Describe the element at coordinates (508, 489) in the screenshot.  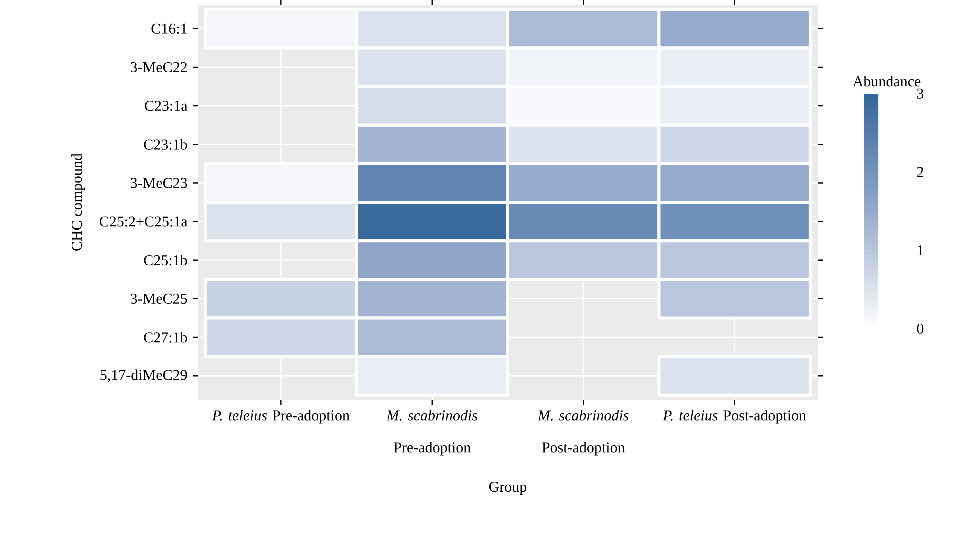
I see `x-axis-title: Group` at that location.